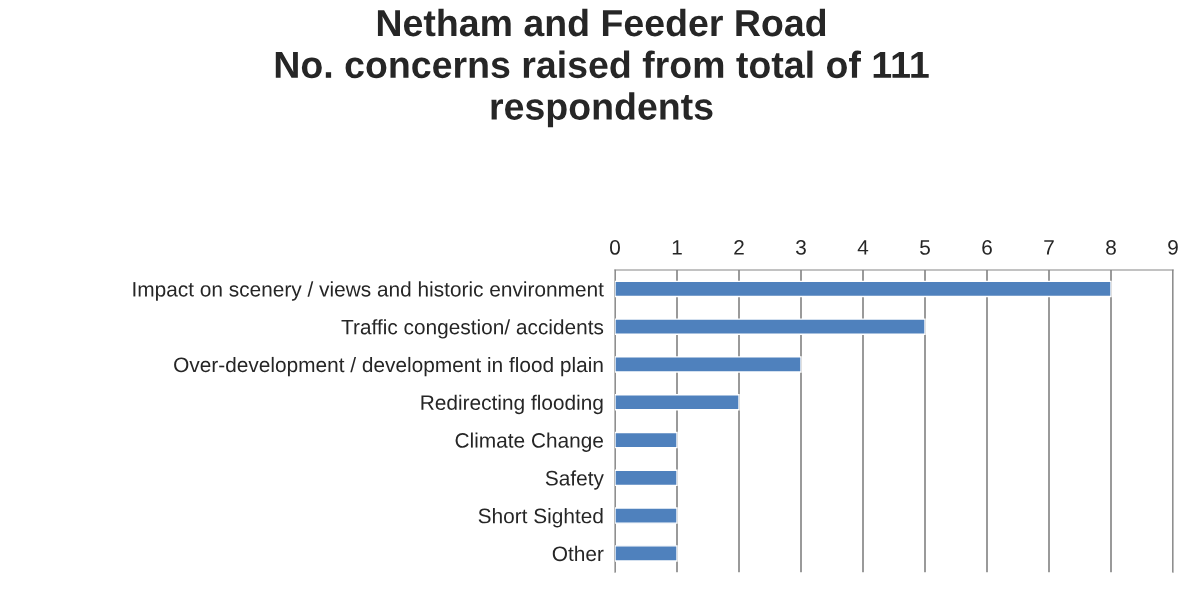 The height and width of the screenshot is (590, 1203). I want to click on x-tick-label: 8, so click(1111, 247).